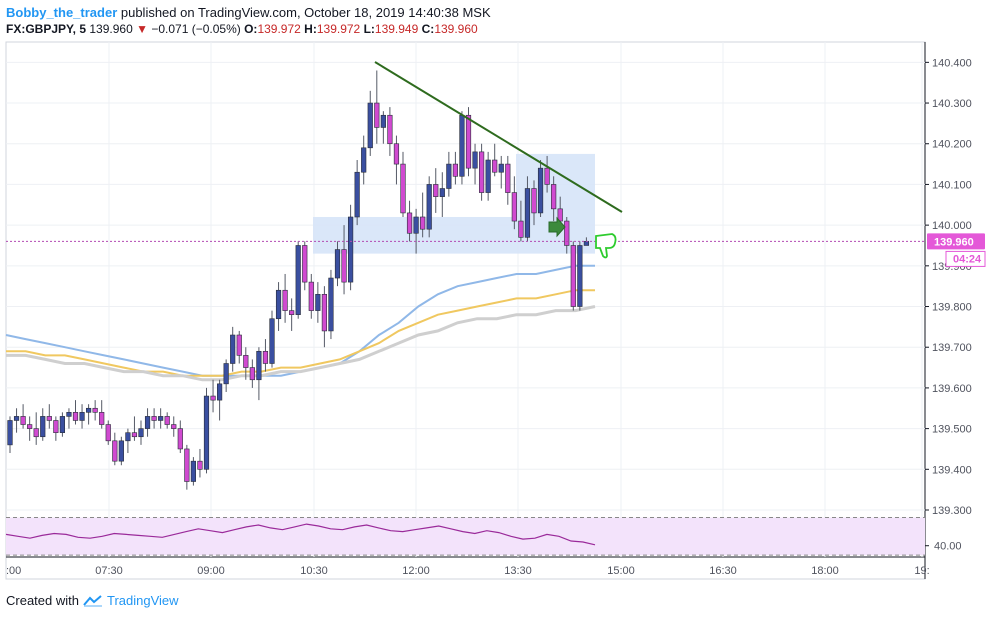 The height and width of the screenshot is (618, 988). I want to click on current-price-text: 139.960, so click(954, 242).